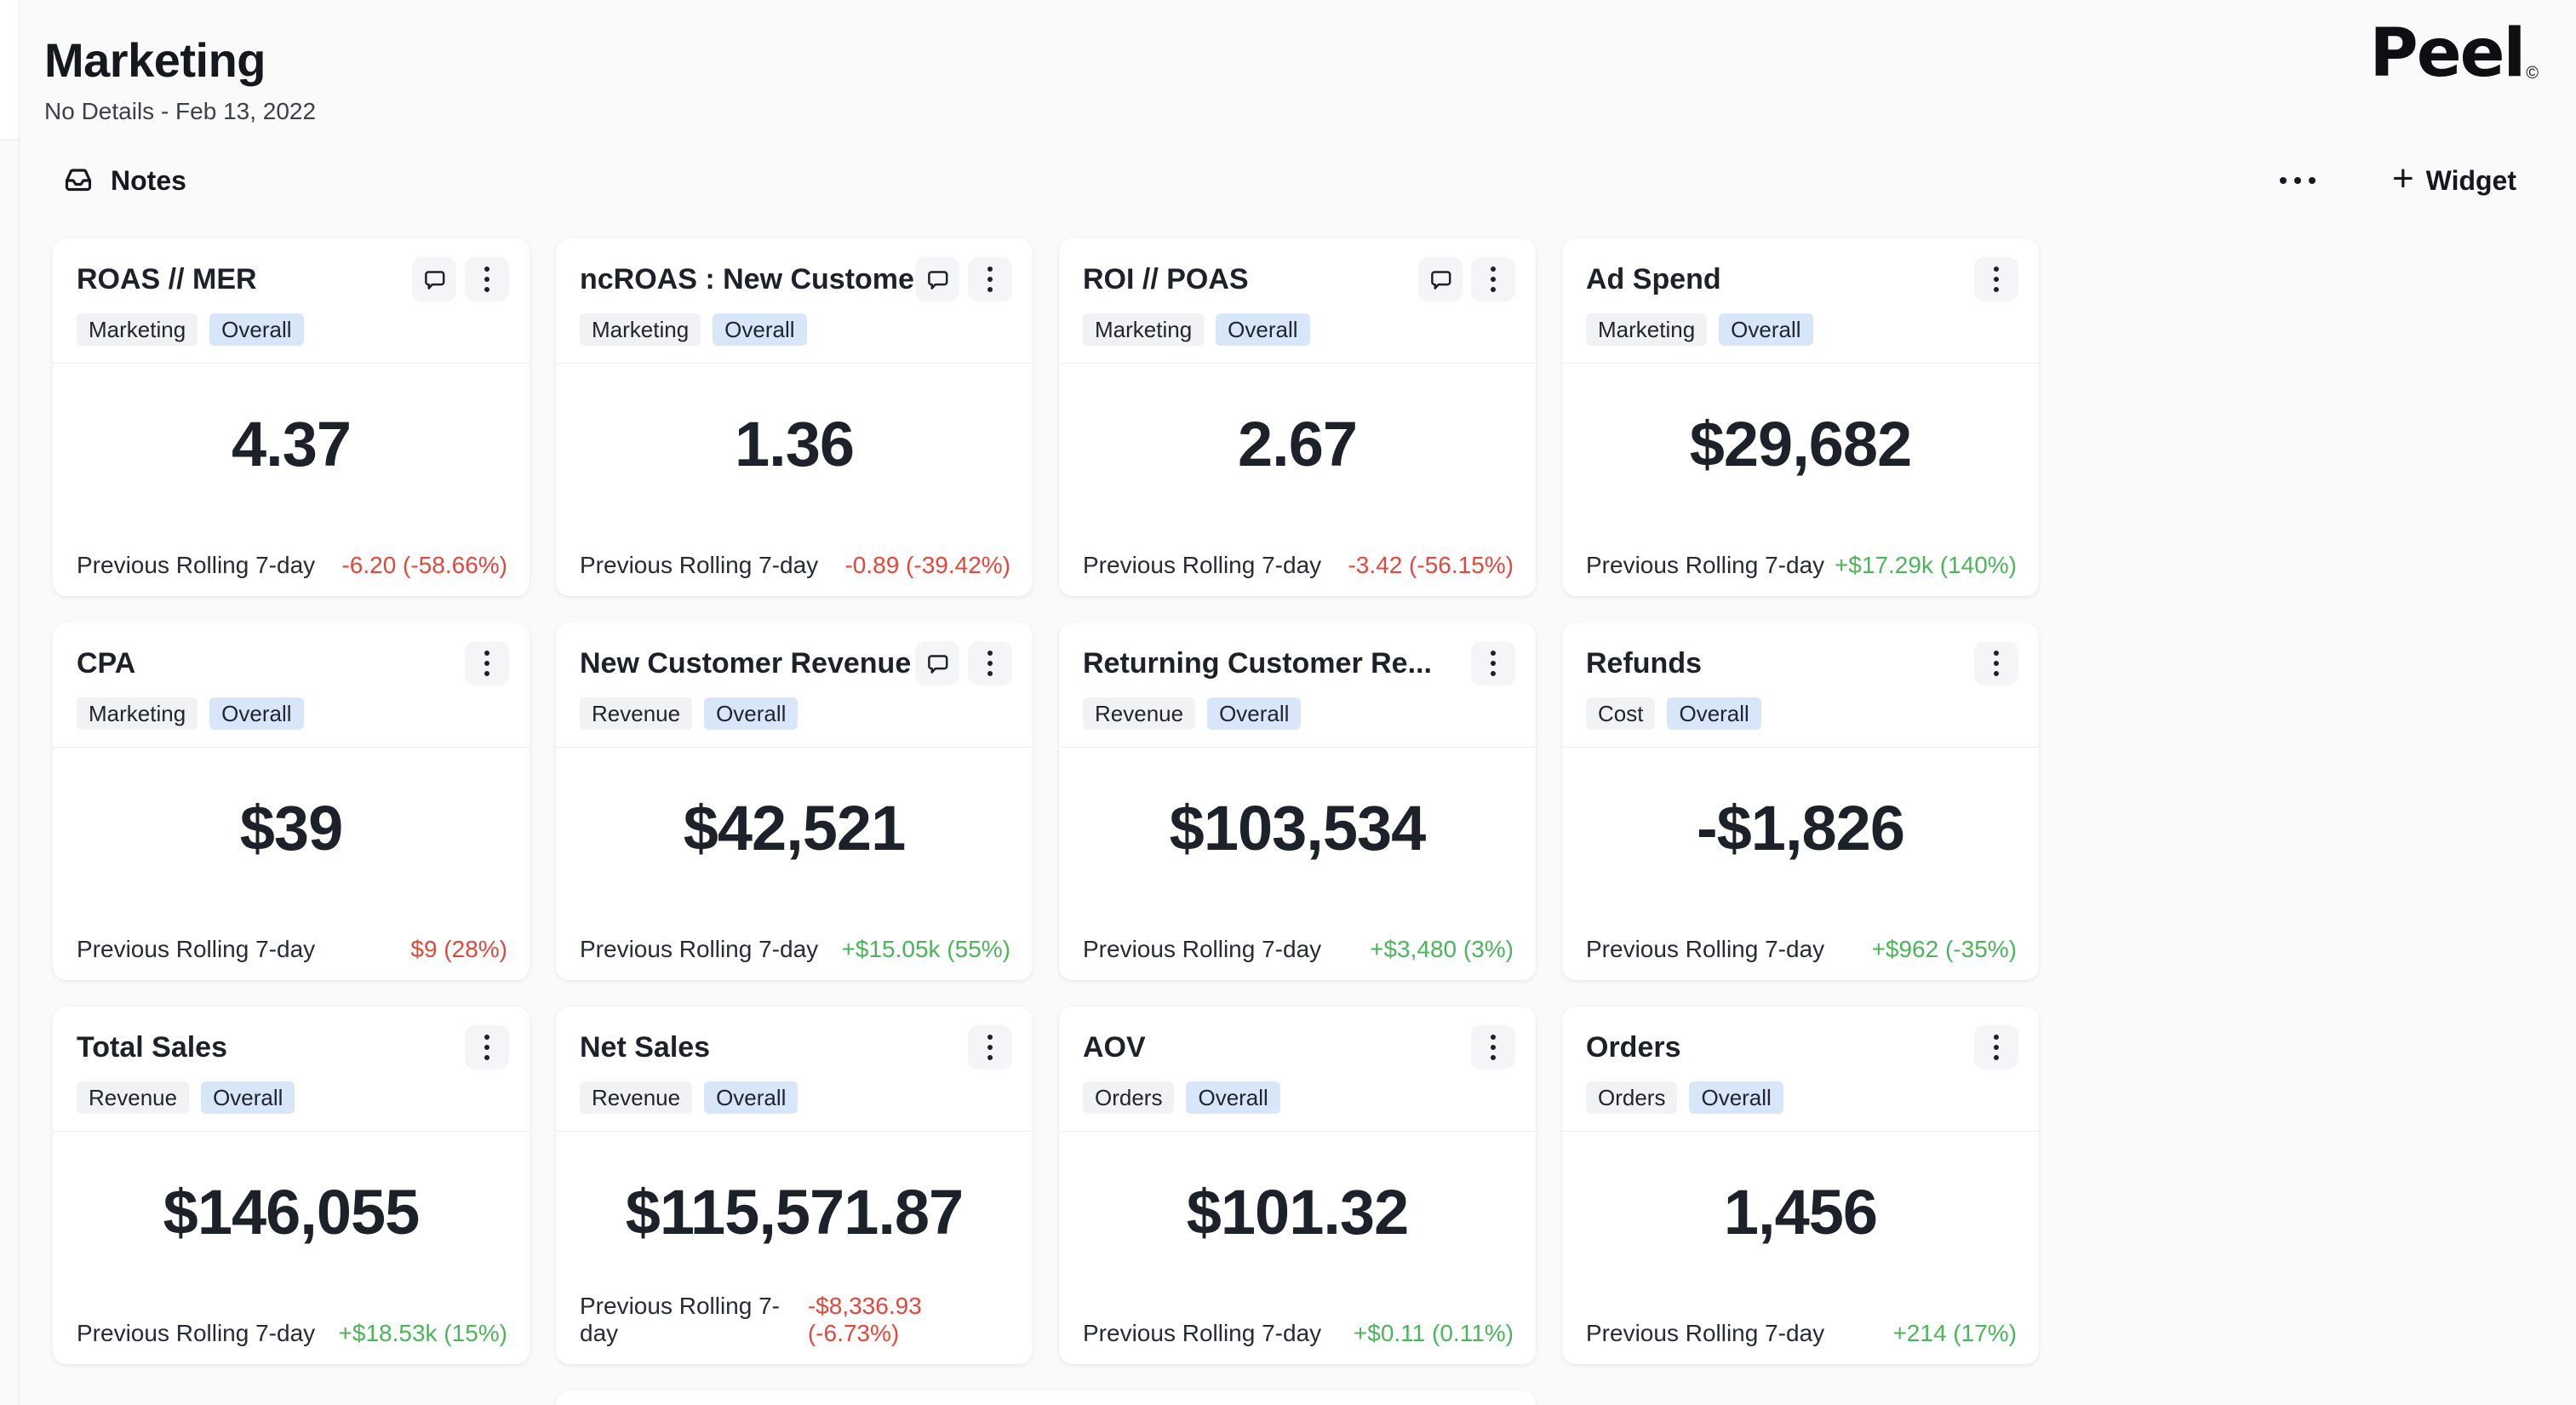 The height and width of the screenshot is (1405, 2576). I want to click on add-widget-button: + Widget, so click(2453, 179).